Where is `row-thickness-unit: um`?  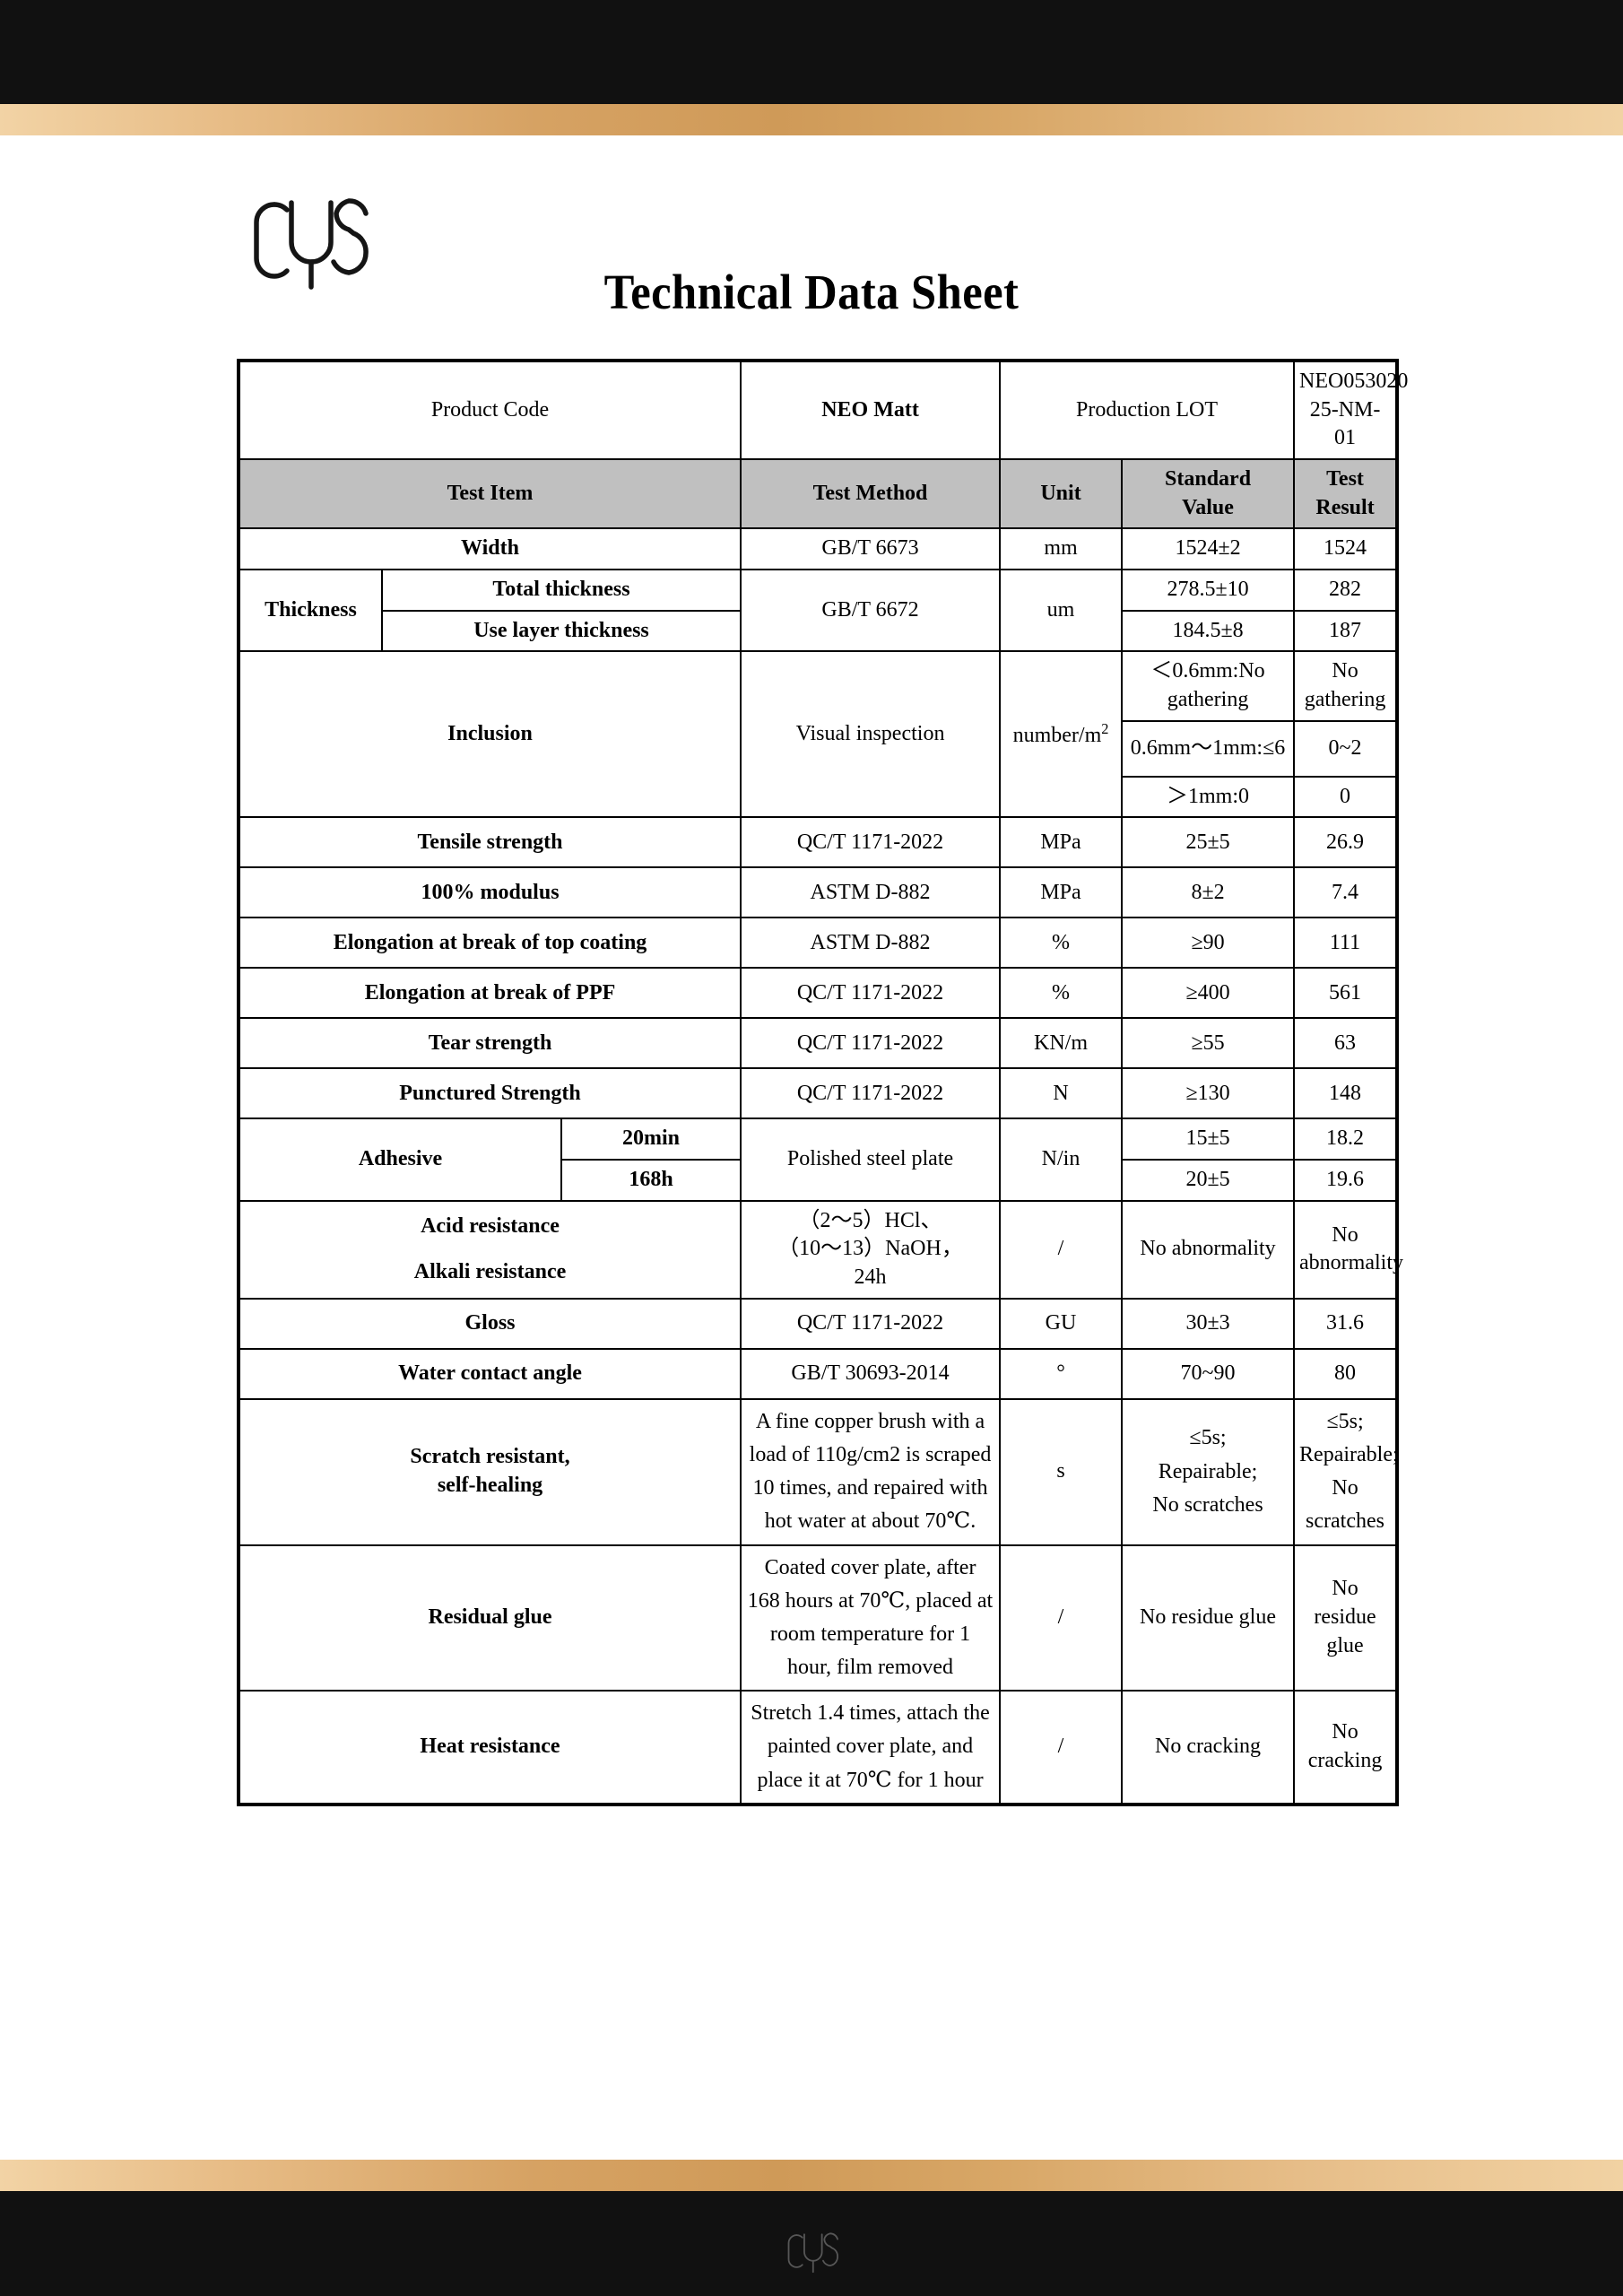
row-thickness-unit: um is located at coordinates (1061, 611).